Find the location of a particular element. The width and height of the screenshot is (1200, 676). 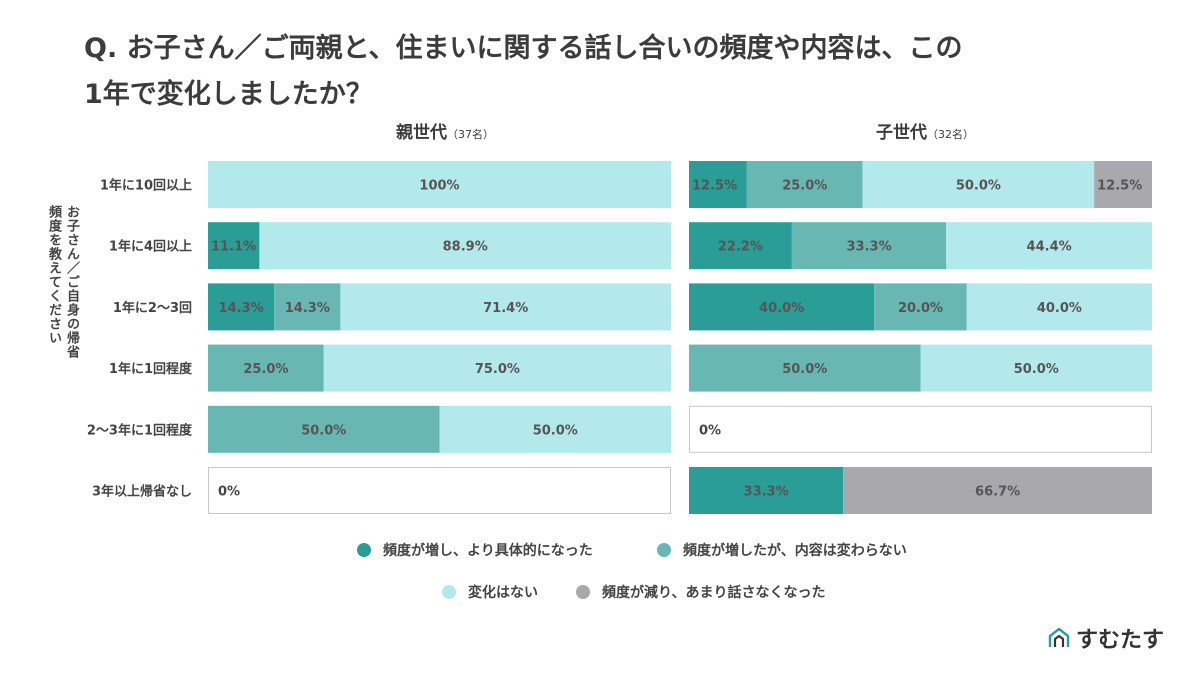

chart-title-line1: Q. お子さん／ご両親と、住まいに関する話し合いの頻度や内容は、この is located at coordinates (523, 48).